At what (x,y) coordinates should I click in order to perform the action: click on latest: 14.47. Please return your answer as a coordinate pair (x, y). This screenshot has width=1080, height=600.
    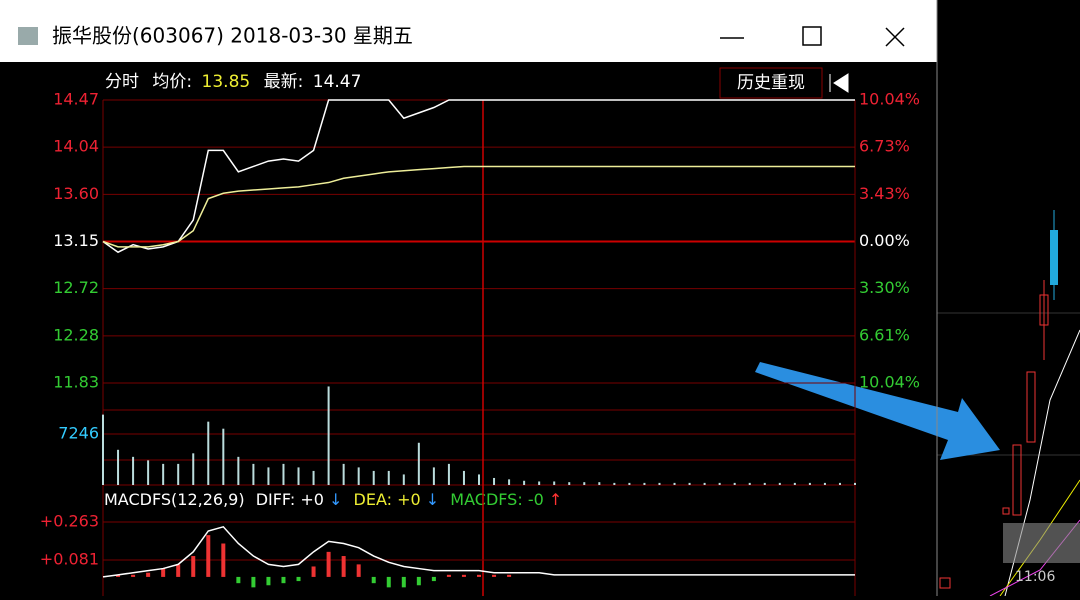
    Looking at the image, I should click on (337, 82).